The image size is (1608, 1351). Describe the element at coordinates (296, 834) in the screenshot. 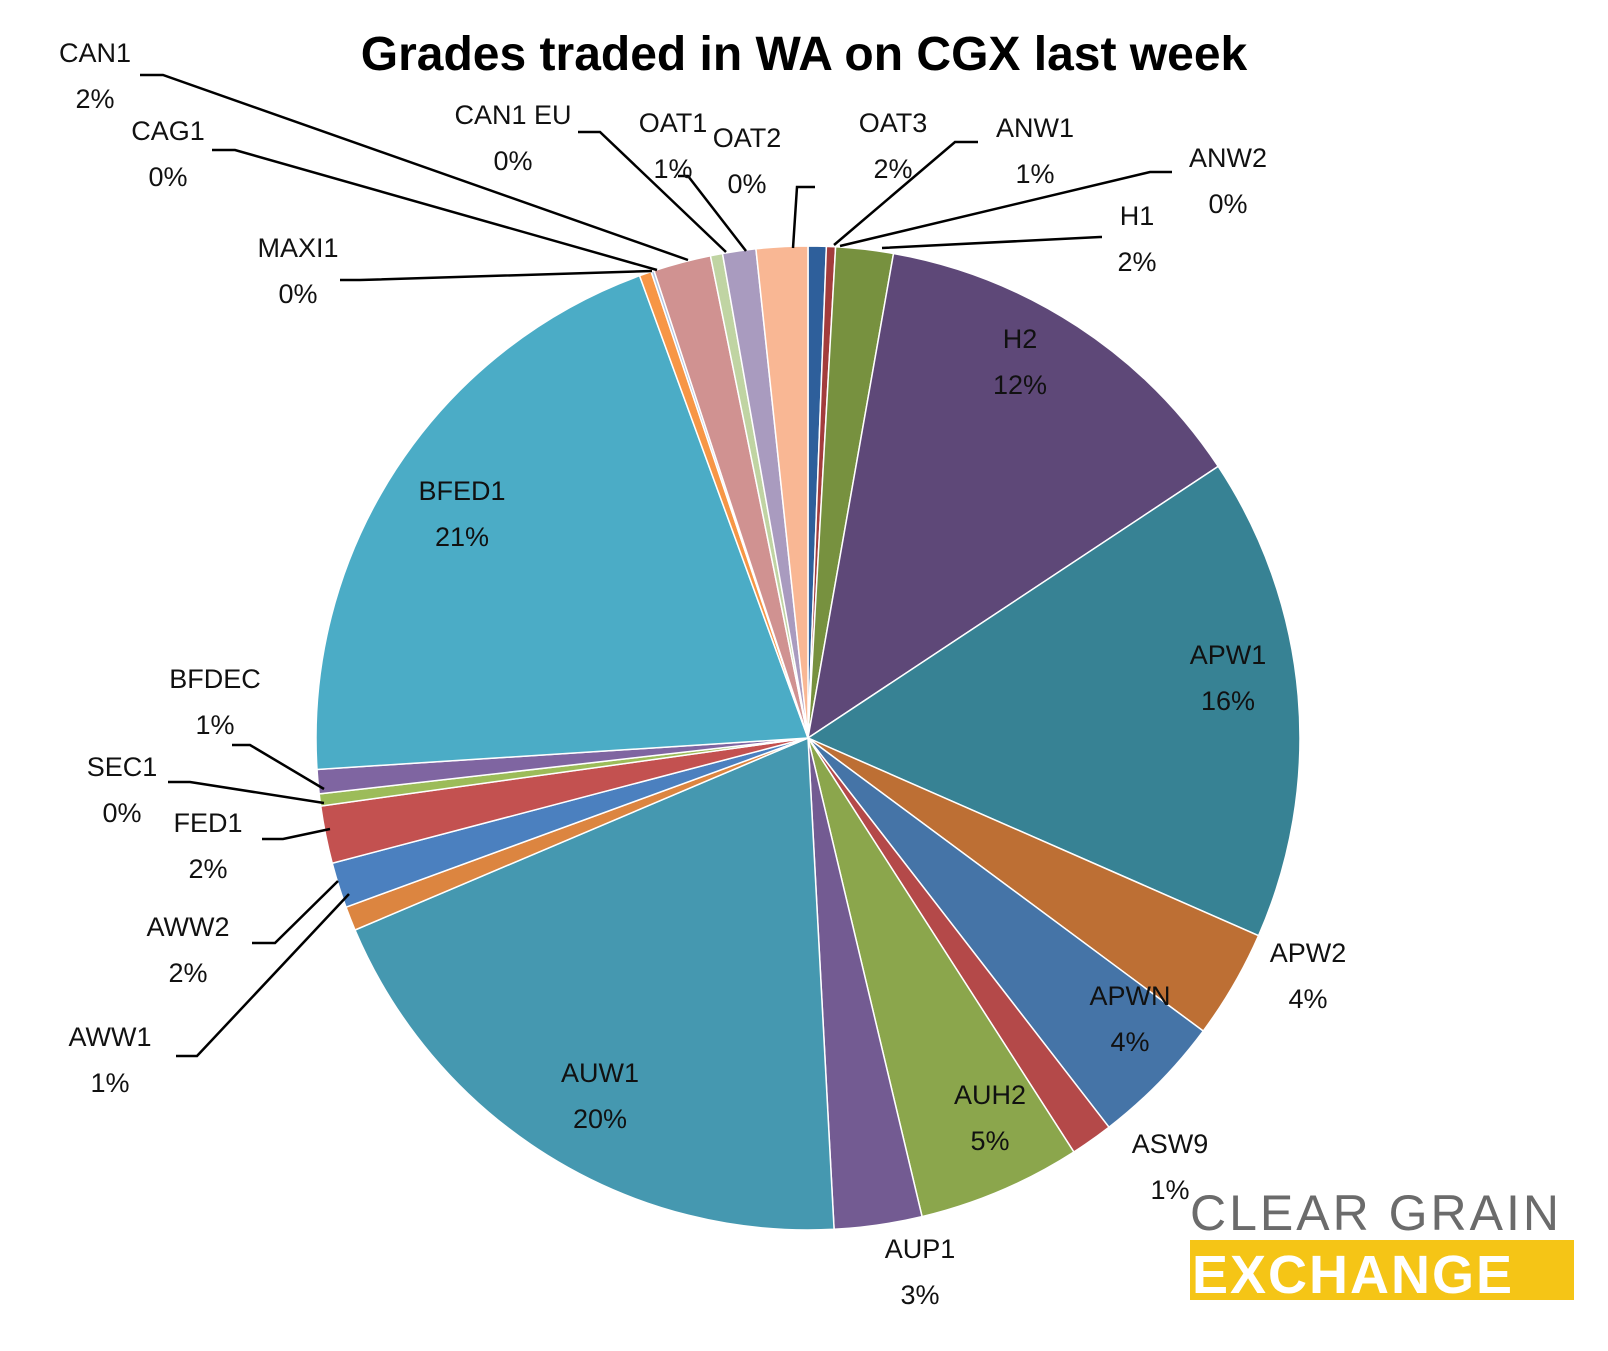

I see `leader-line-fed1` at that location.